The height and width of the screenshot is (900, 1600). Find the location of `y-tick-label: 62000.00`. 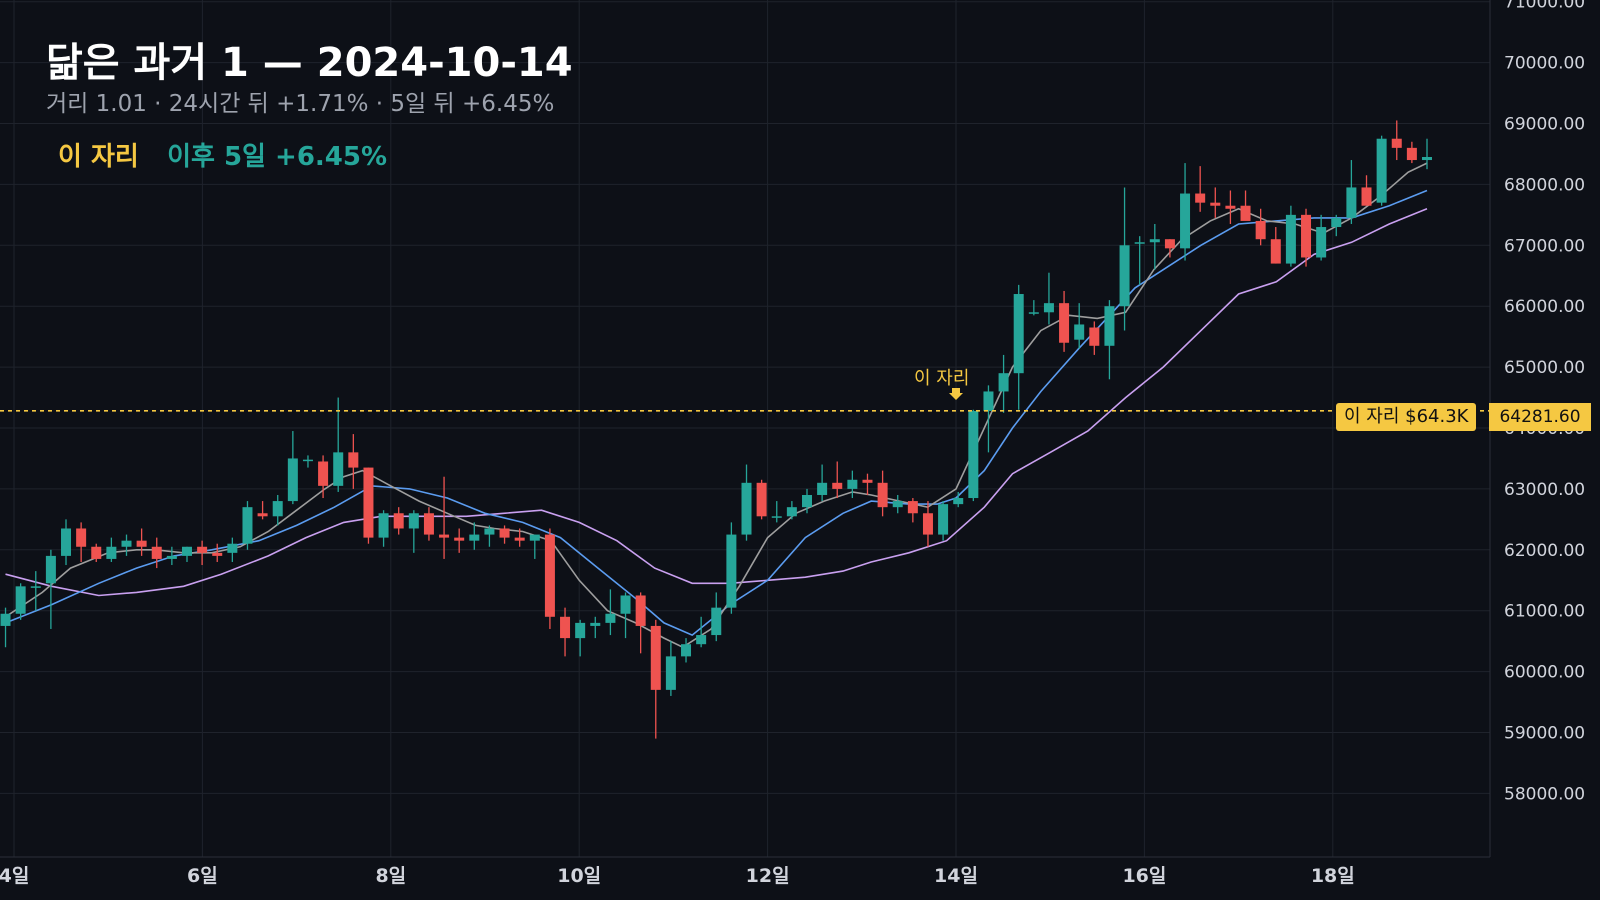

y-tick-label: 62000.00 is located at coordinates (1544, 551).